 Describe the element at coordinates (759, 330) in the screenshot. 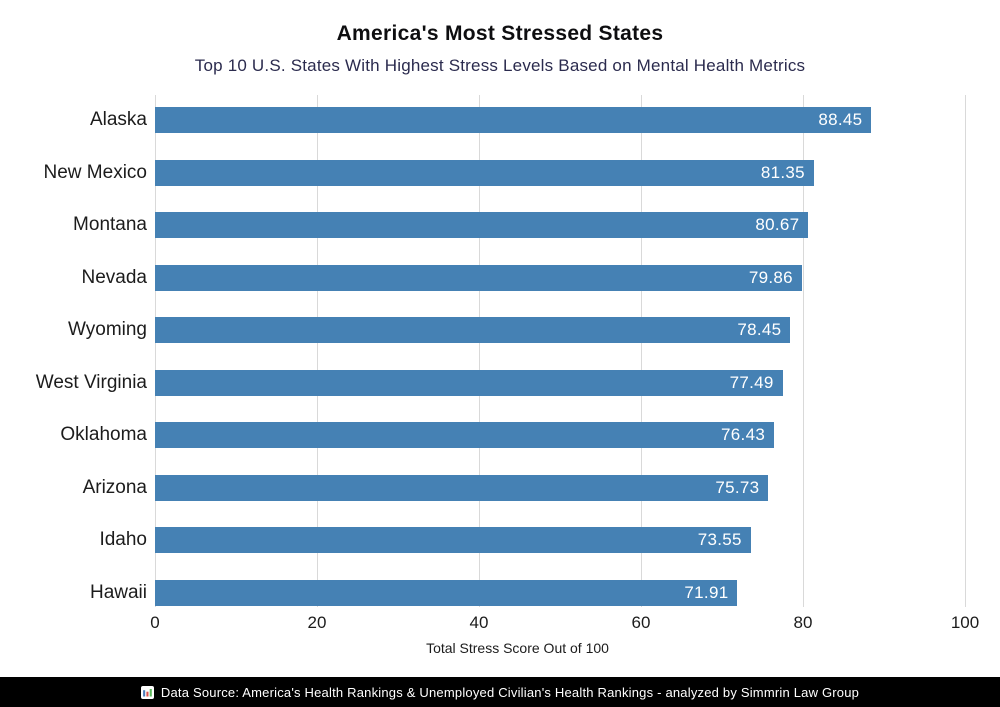

I see `bar-value-label: 78.45` at that location.